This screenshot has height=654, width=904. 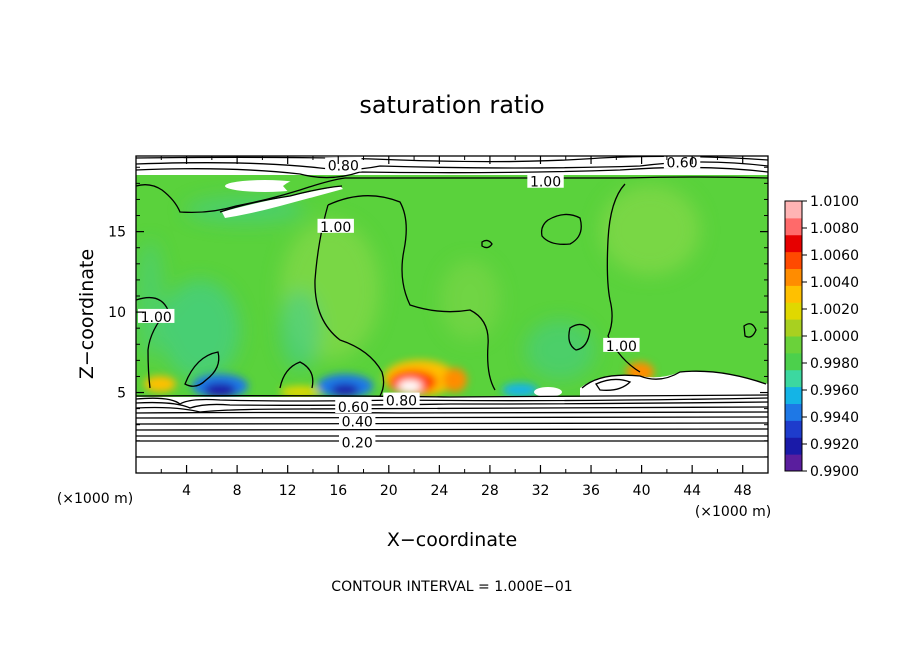 I want to click on colorbar-label: 0.9960, so click(x=834, y=391).